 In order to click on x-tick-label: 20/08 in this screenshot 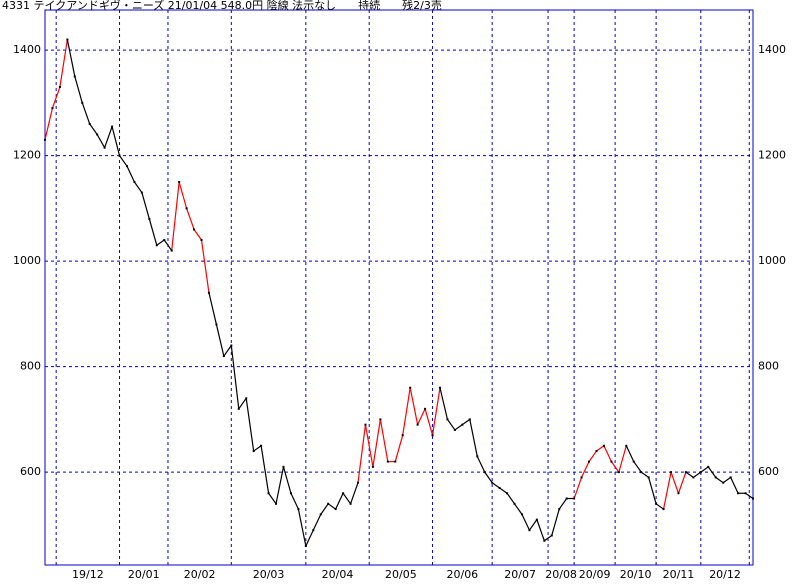, I will do `click(561, 574)`.